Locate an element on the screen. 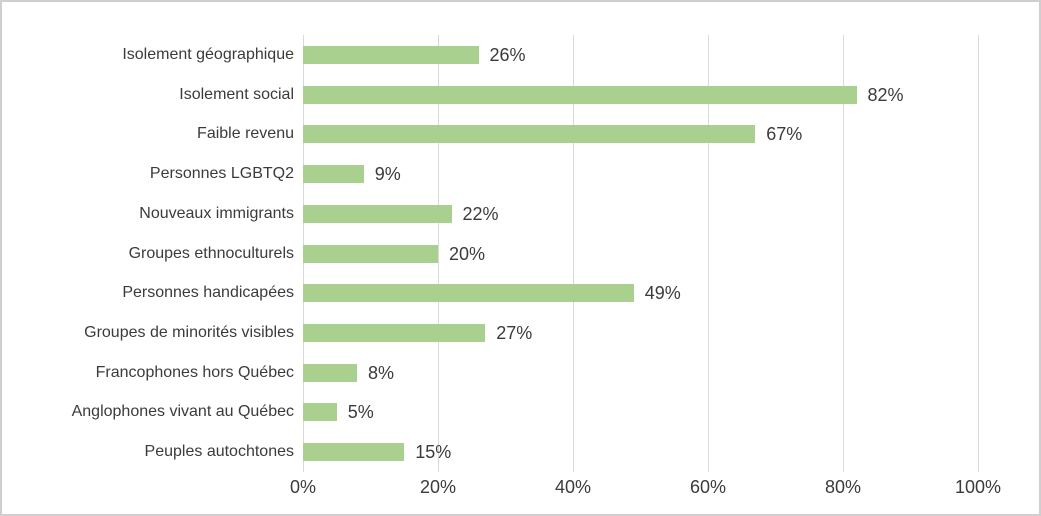 The height and width of the screenshot is (516, 1041). bar-value-label: 8% is located at coordinates (381, 372).